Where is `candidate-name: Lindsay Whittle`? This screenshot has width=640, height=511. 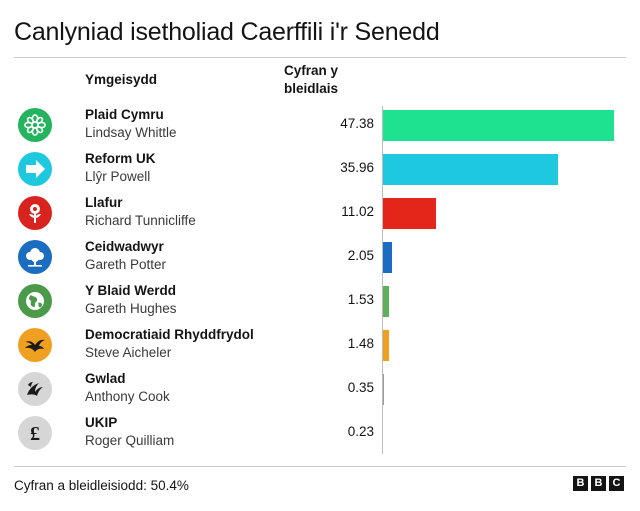 candidate-name: Lindsay Whittle is located at coordinates (131, 132).